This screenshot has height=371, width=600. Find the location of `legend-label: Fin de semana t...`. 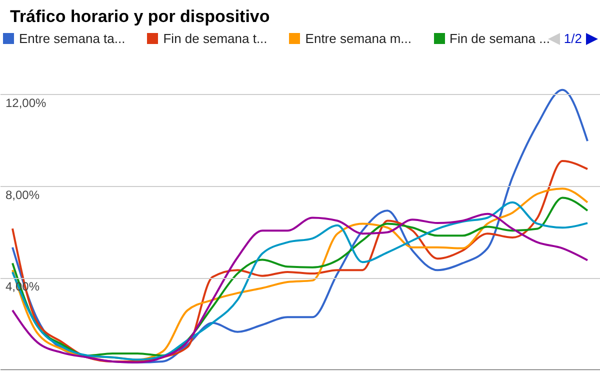

legend-label: Fin de semana t... is located at coordinates (215, 38).